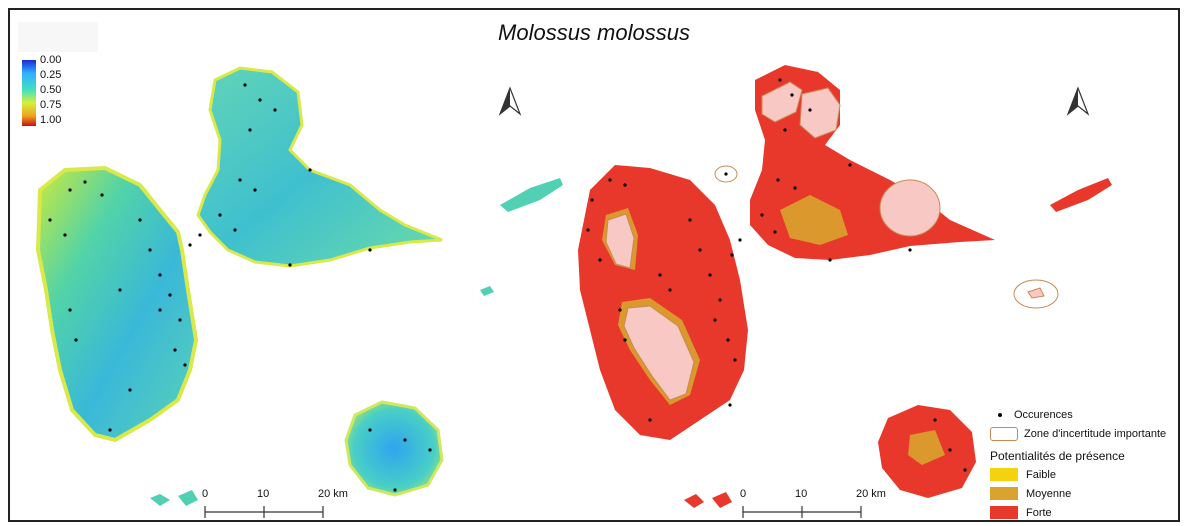 Image resolution: width=1186 pixels, height=526 pixels. Describe the element at coordinates (1084, 474) in the screenshot. I see `legend-class-faible: Faible` at that location.